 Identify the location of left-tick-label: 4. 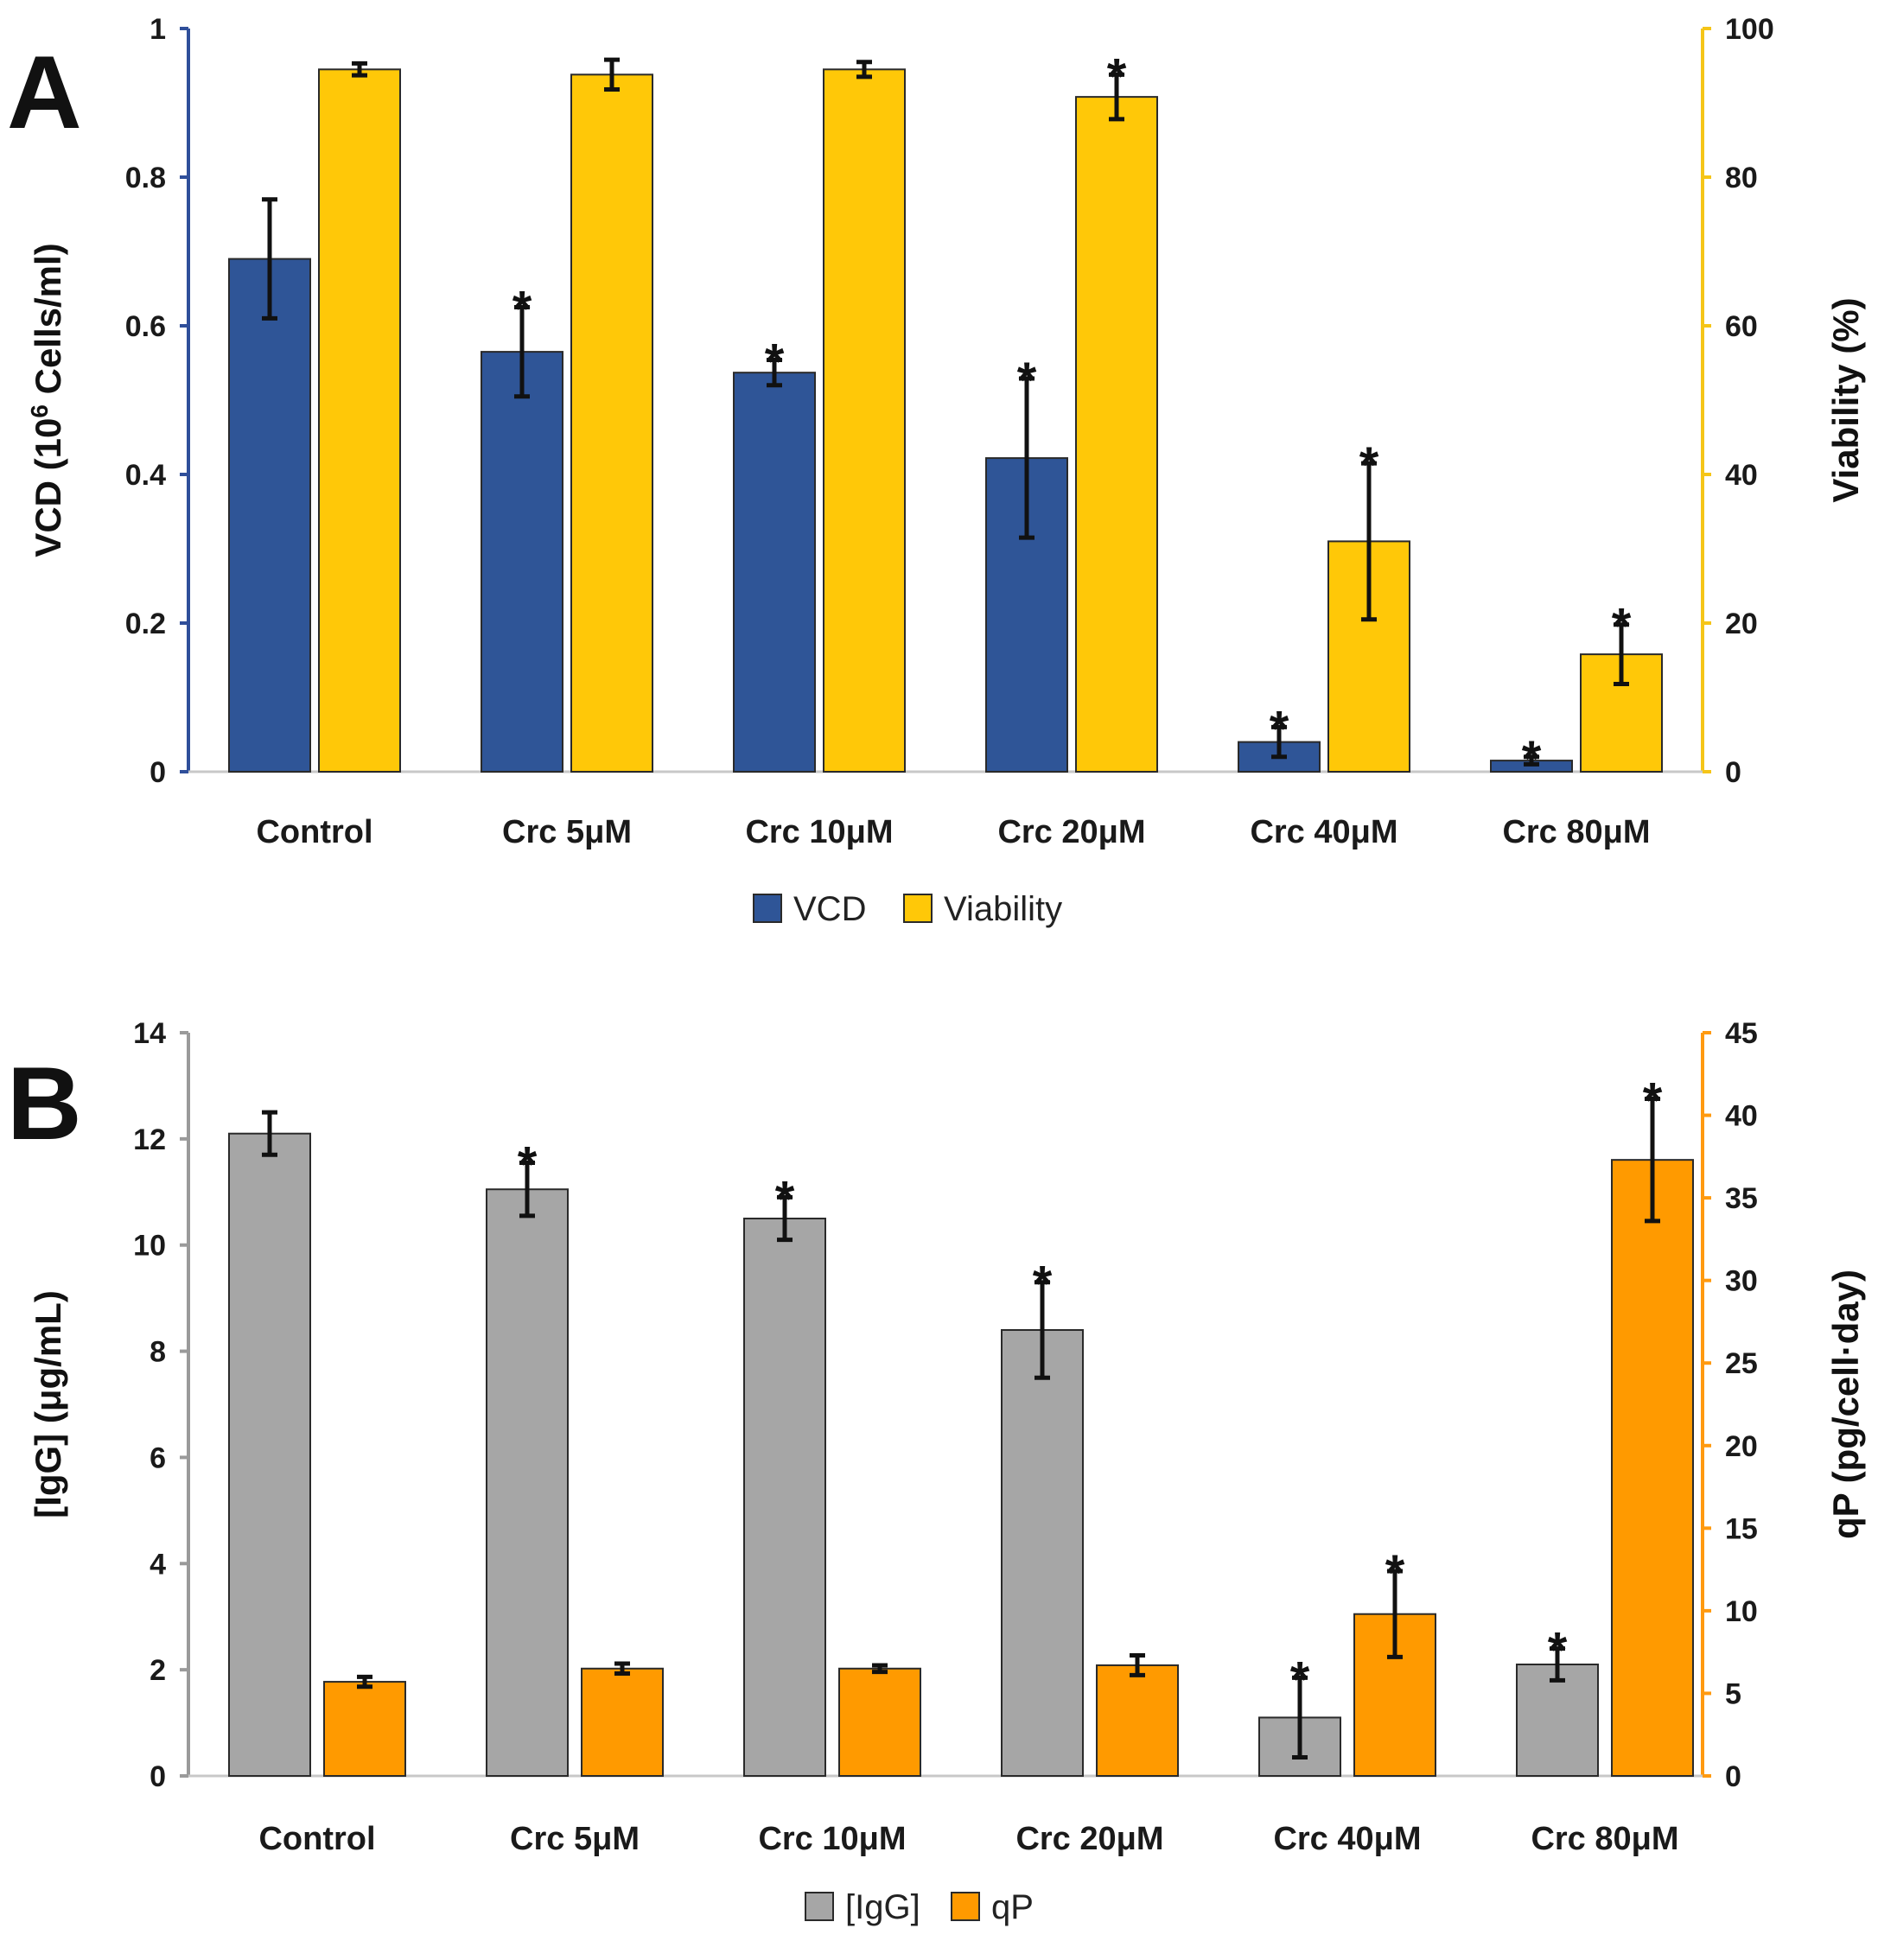
(158, 1564).